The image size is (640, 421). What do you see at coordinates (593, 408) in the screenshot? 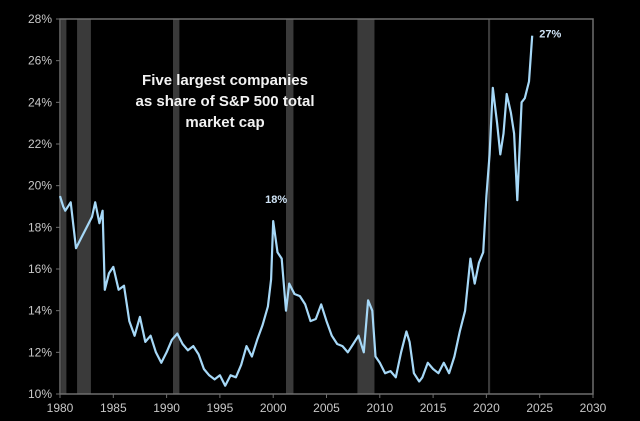
I see `x-tick-label: 2030` at bounding box center [593, 408].